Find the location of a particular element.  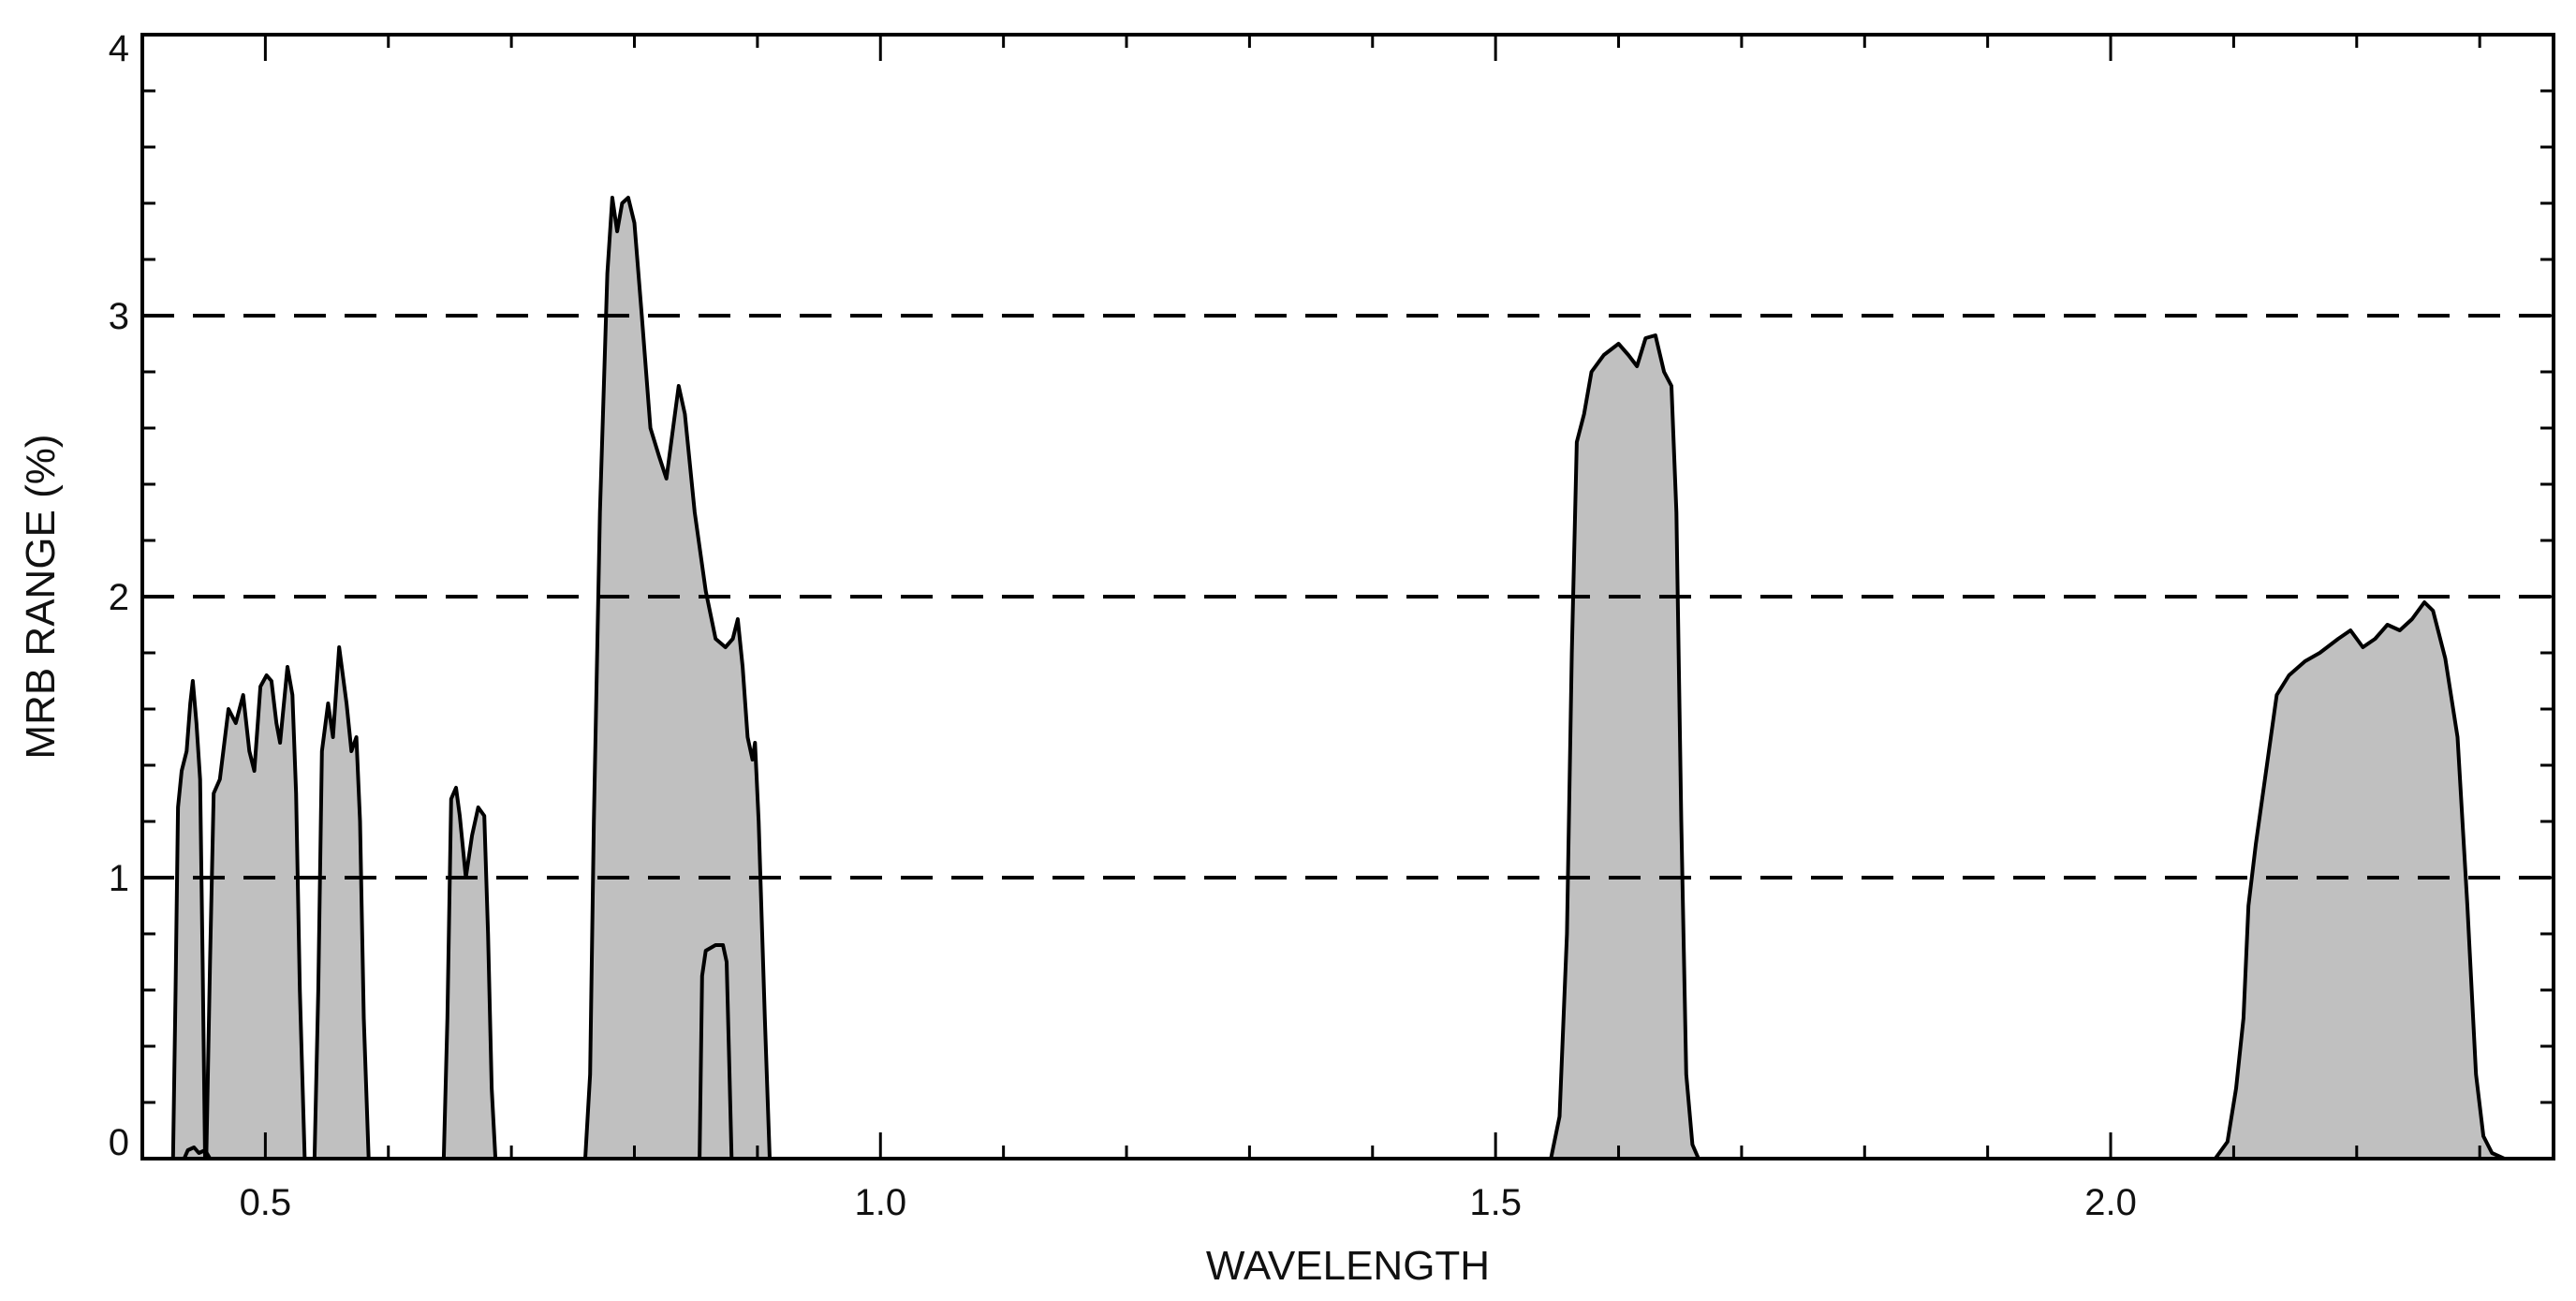

y-tick-label: 3 is located at coordinates (119, 316).